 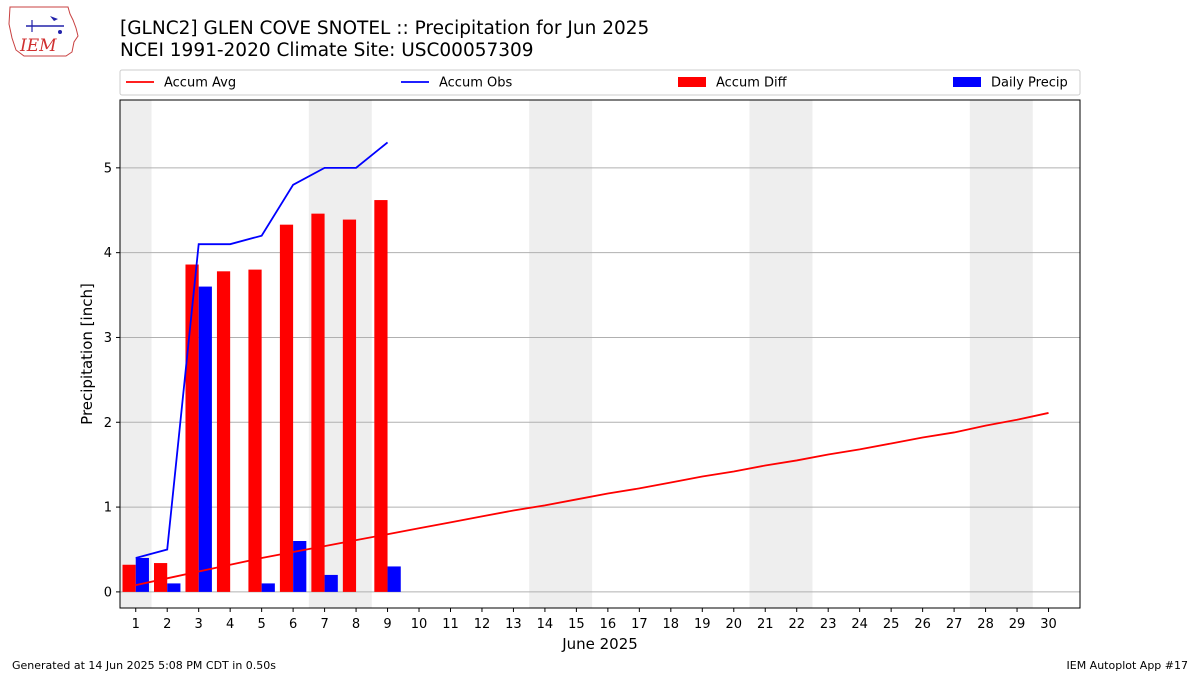 What do you see at coordinates (87, 354) in the screenshot?
I see `y-axis-label: Precipitation [inch]` at bounding box center [87, 354].